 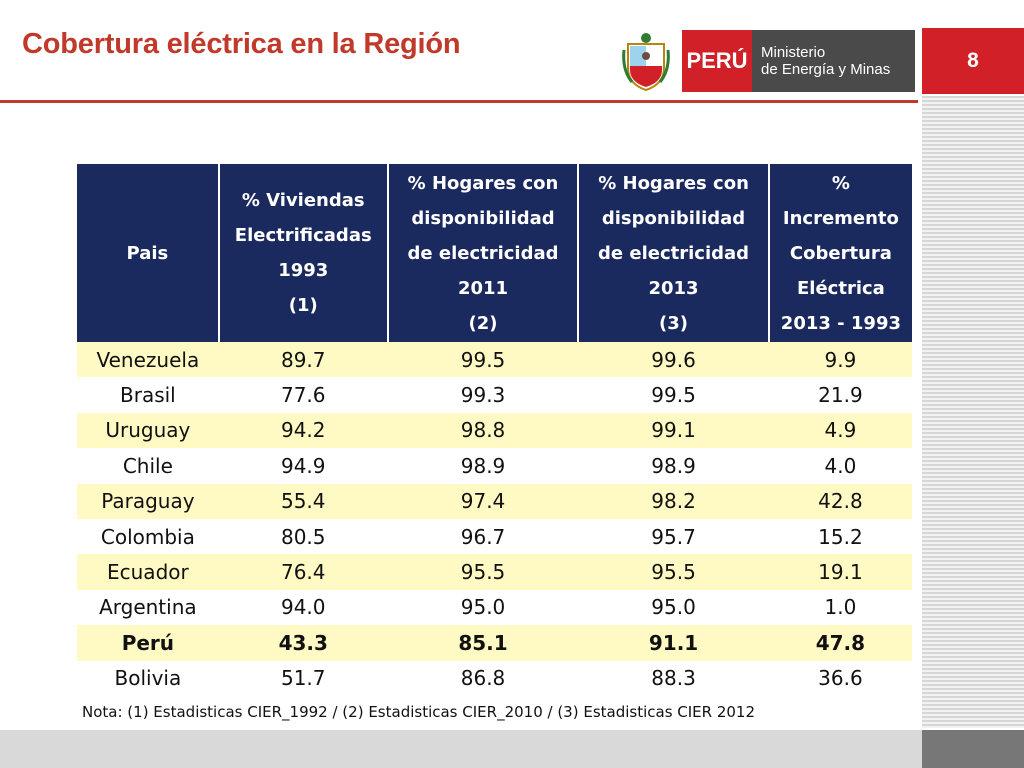 What do you see at coordinates (148, 643) in the screenshot?
I see `country-cell: Perú` at bounding box center [148, 643].